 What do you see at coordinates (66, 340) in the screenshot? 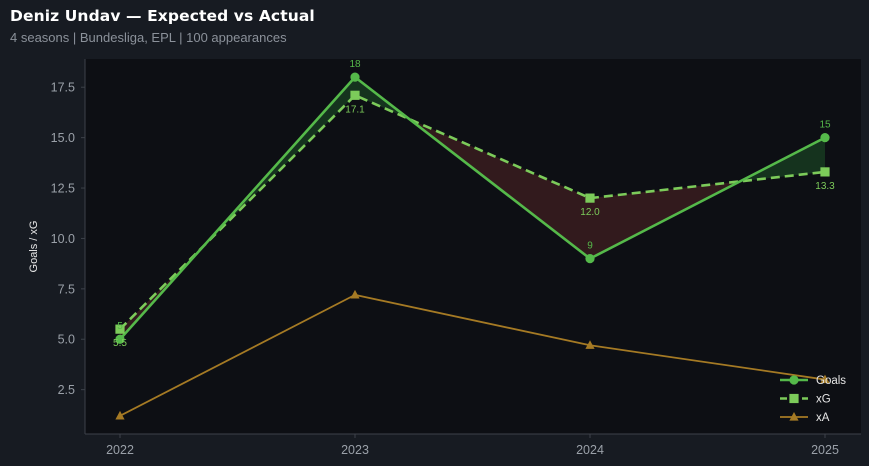
I see `y-tick-label: 5.0` at bounding box center [66, 340].